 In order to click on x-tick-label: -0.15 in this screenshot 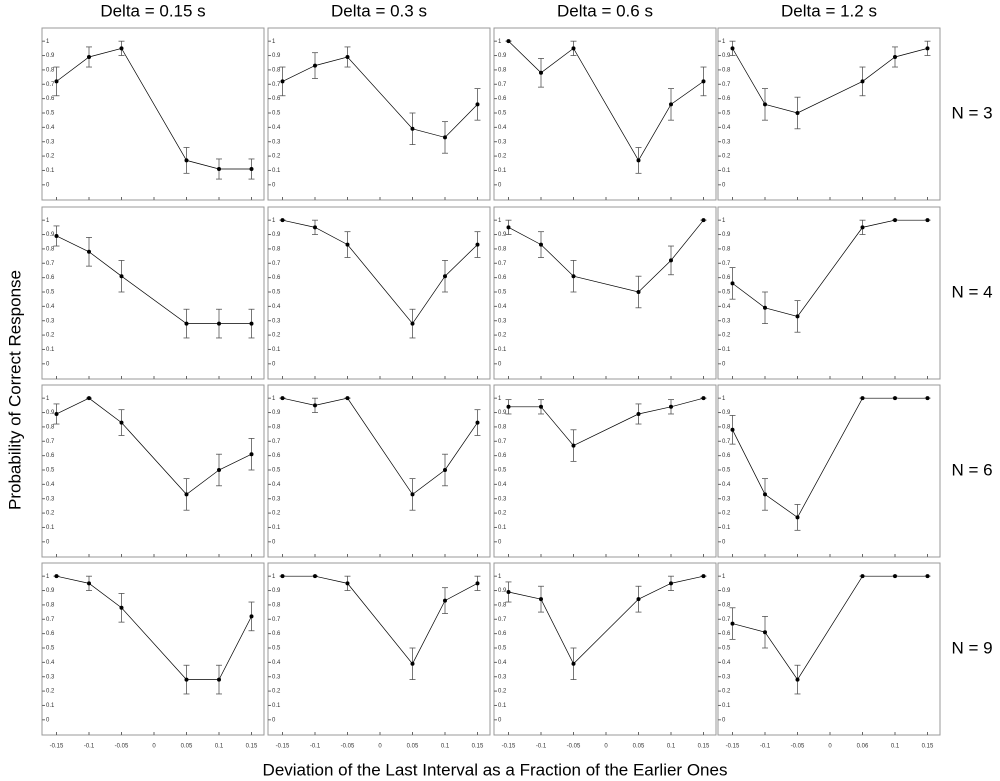, I will do `click(57, 747)`.